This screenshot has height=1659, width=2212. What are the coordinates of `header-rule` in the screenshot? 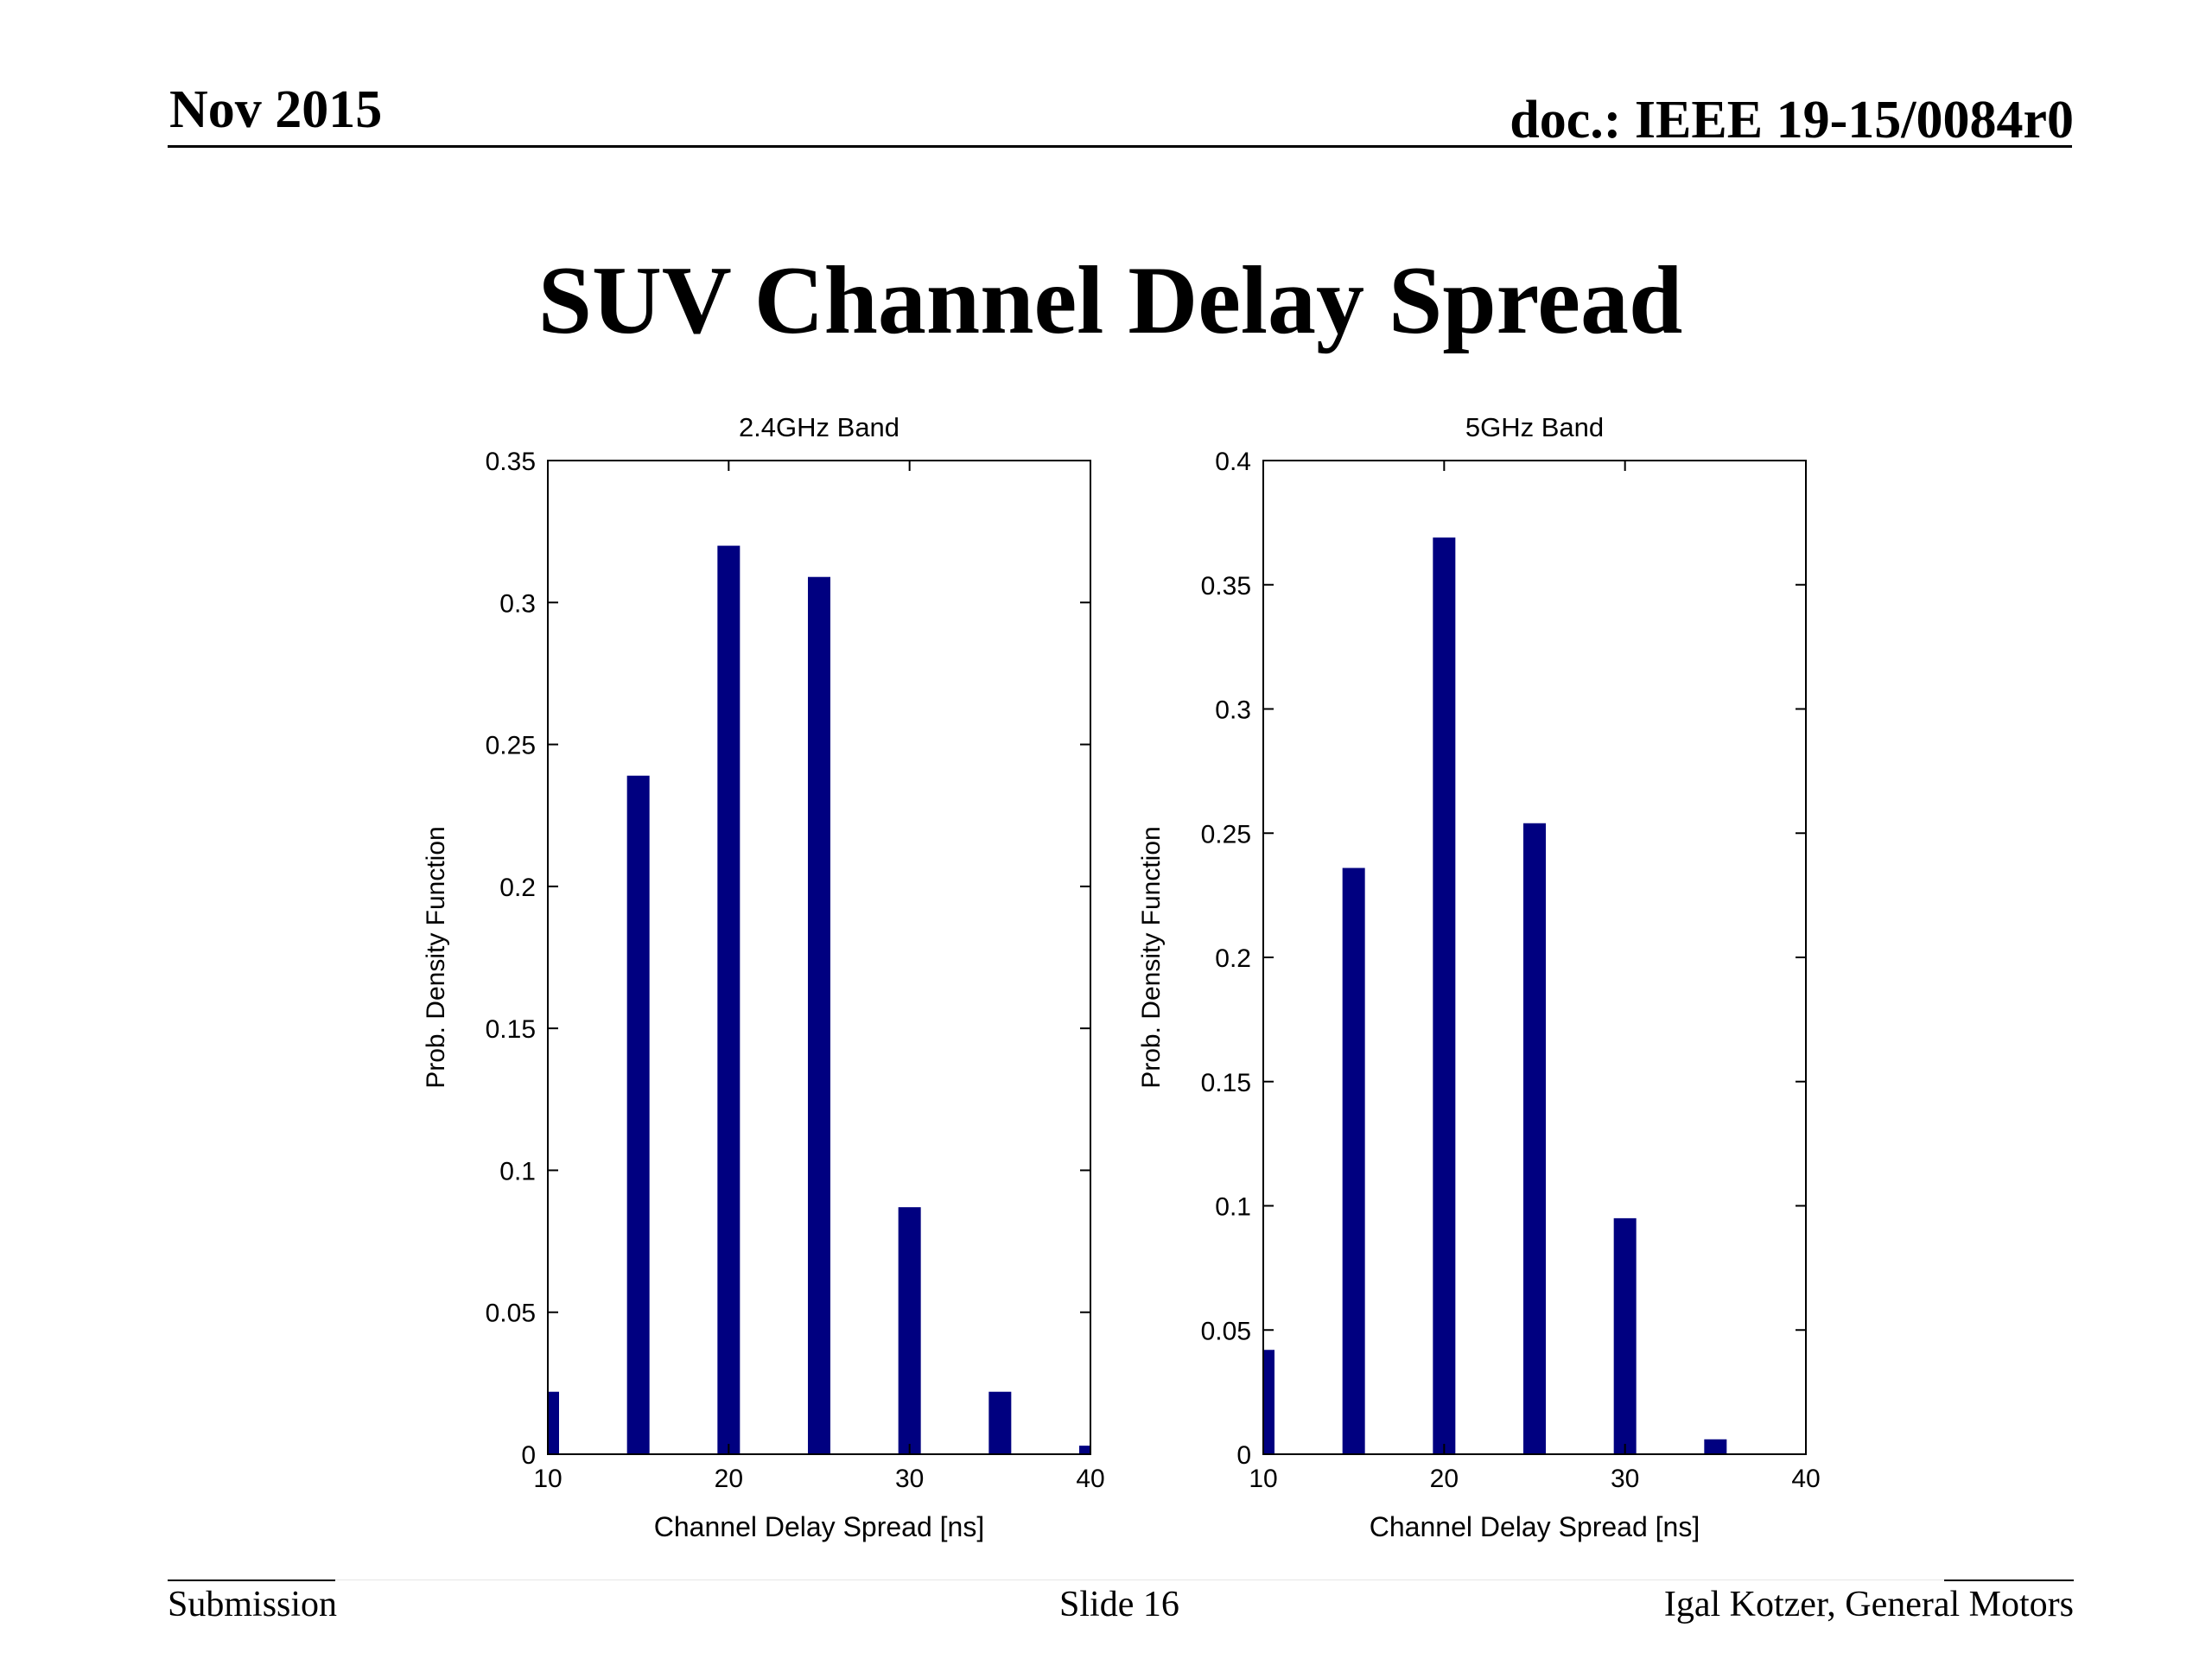 It's located at (1120, 146).